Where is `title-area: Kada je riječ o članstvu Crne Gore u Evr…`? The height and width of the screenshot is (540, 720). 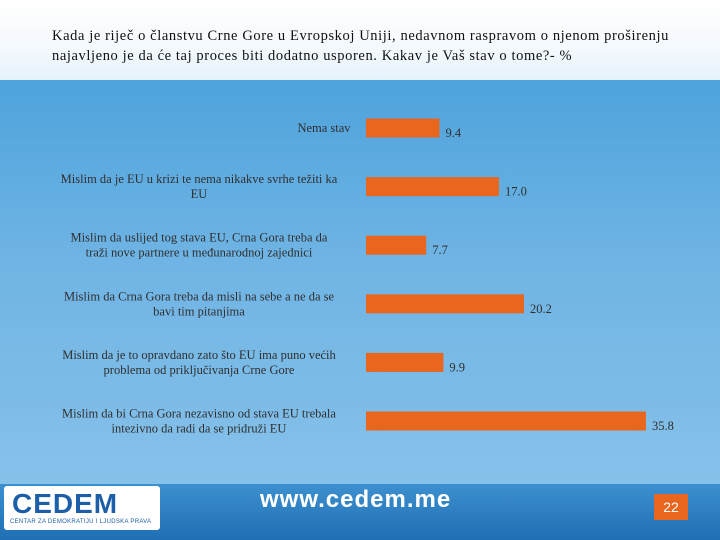
title-area: Kada je riječ o članstvu Crne Gore u Evr… is located at coordinates (360, 40).